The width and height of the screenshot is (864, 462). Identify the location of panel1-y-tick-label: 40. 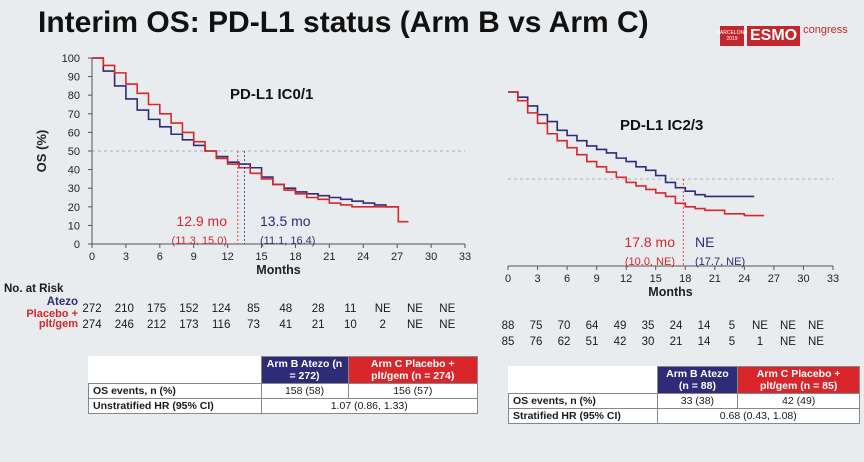
(74, 171).